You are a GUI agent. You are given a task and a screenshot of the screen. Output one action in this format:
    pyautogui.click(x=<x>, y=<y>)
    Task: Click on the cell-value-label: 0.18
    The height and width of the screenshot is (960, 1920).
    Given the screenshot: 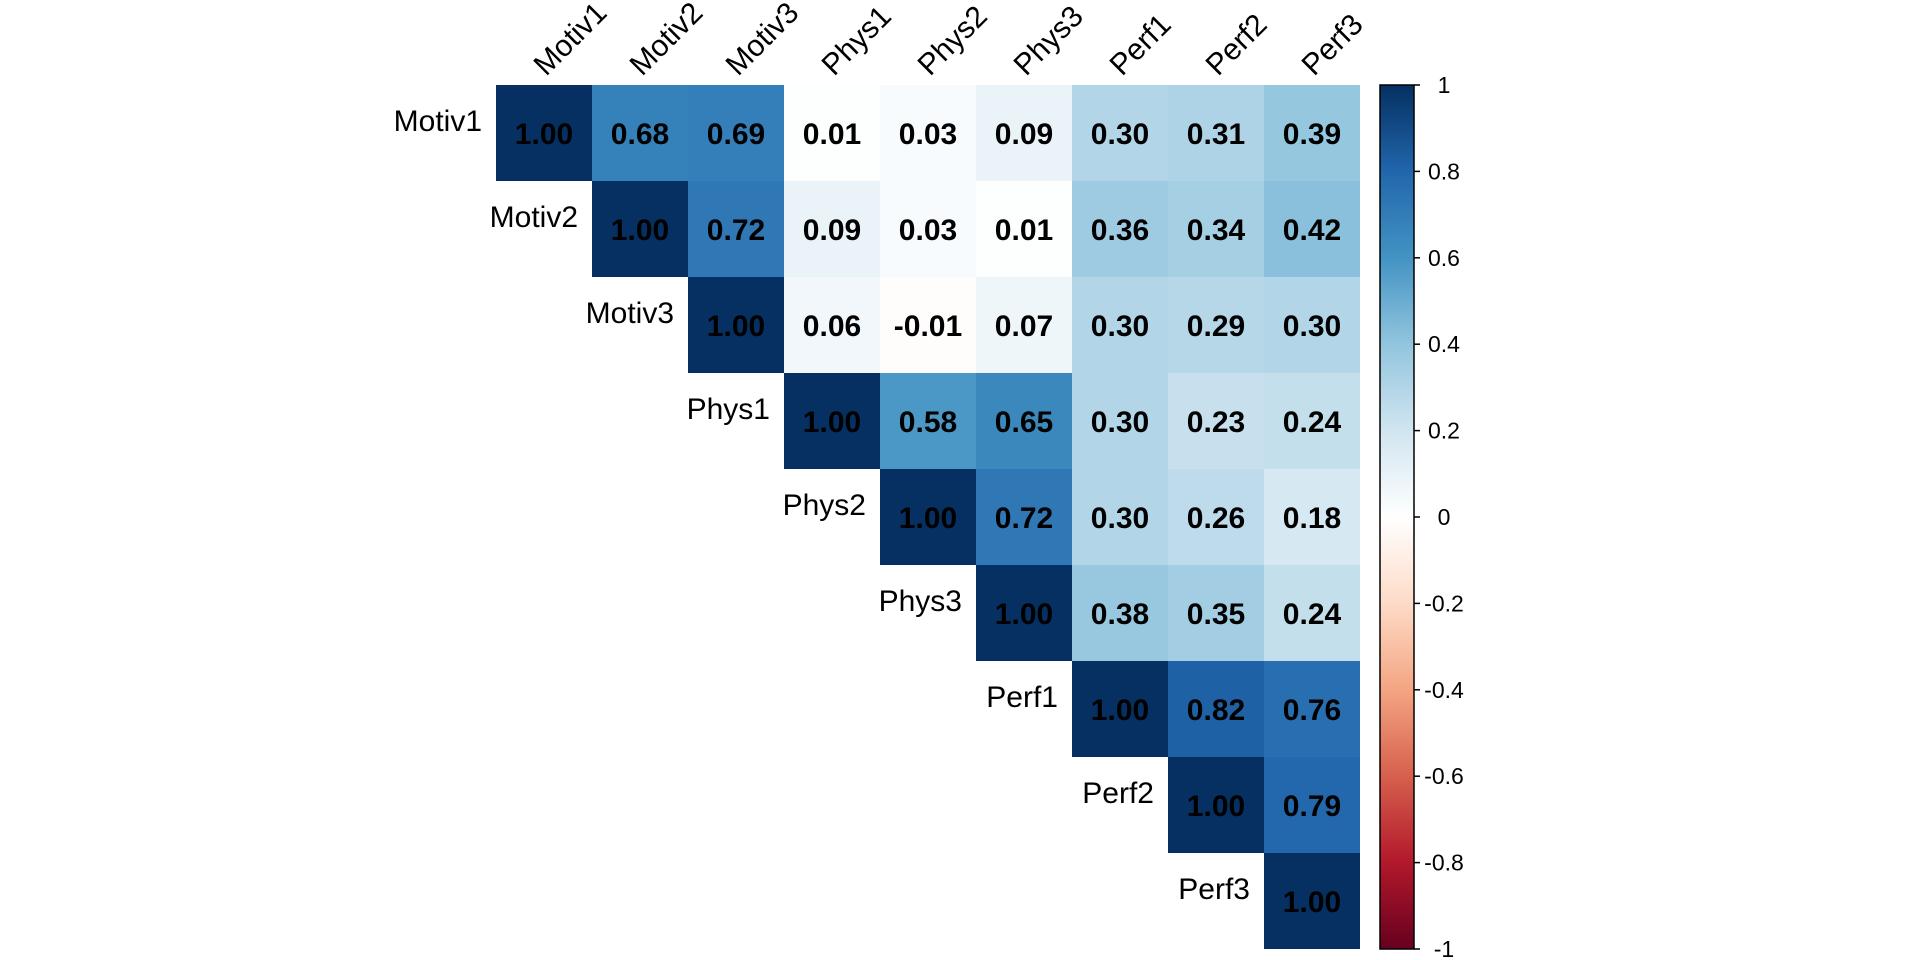 What is the action you would take?
    pyautogui.click(x=1312, y=518)
    